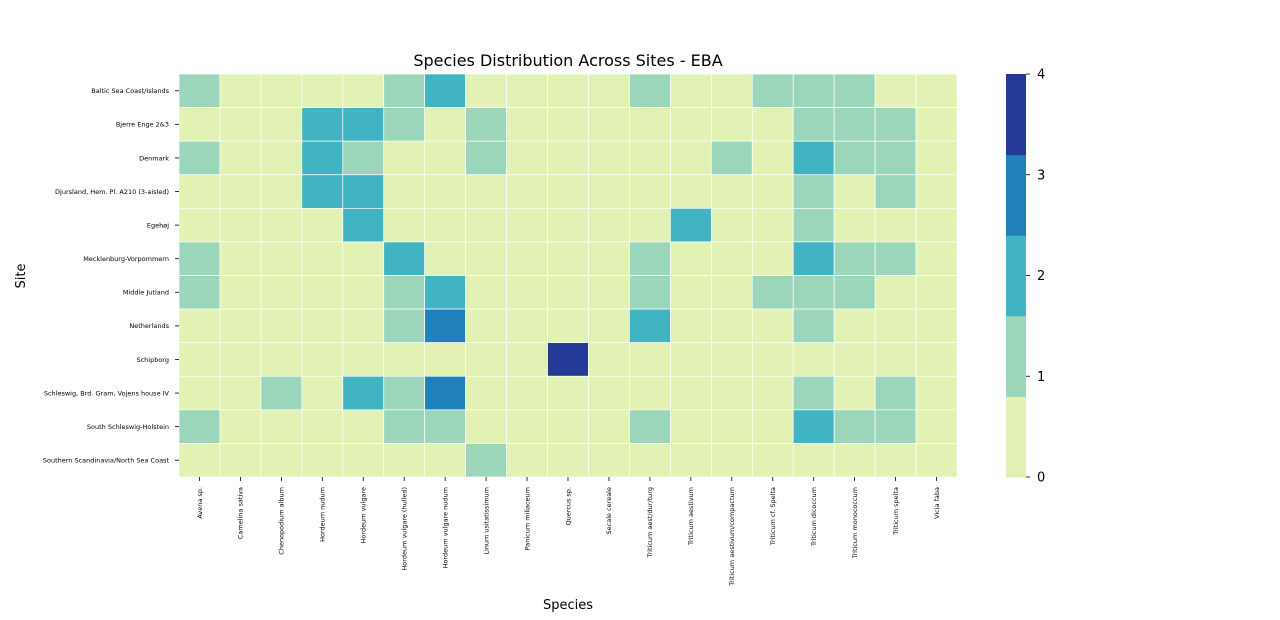 This screenshot has width=1280, height=620. Describe the element at coordinates (527, 518) in the screenshot. I see `x-tick-label: Panicum miliaceum` at that location.